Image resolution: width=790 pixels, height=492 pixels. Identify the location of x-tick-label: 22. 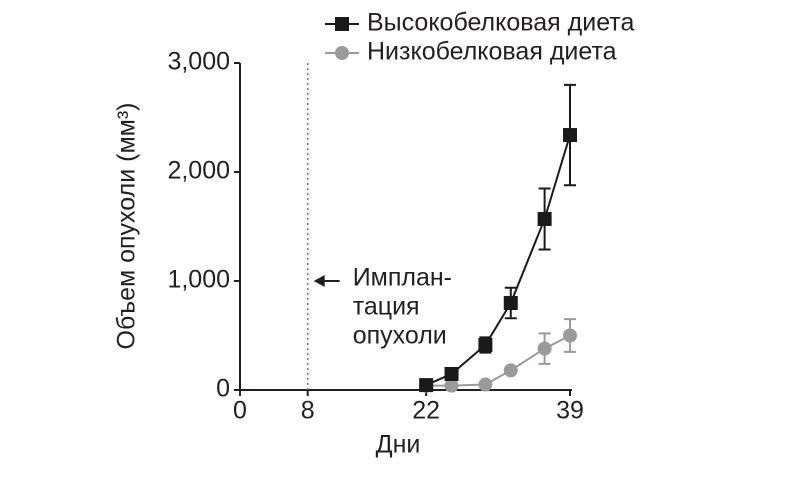
(426, 411).